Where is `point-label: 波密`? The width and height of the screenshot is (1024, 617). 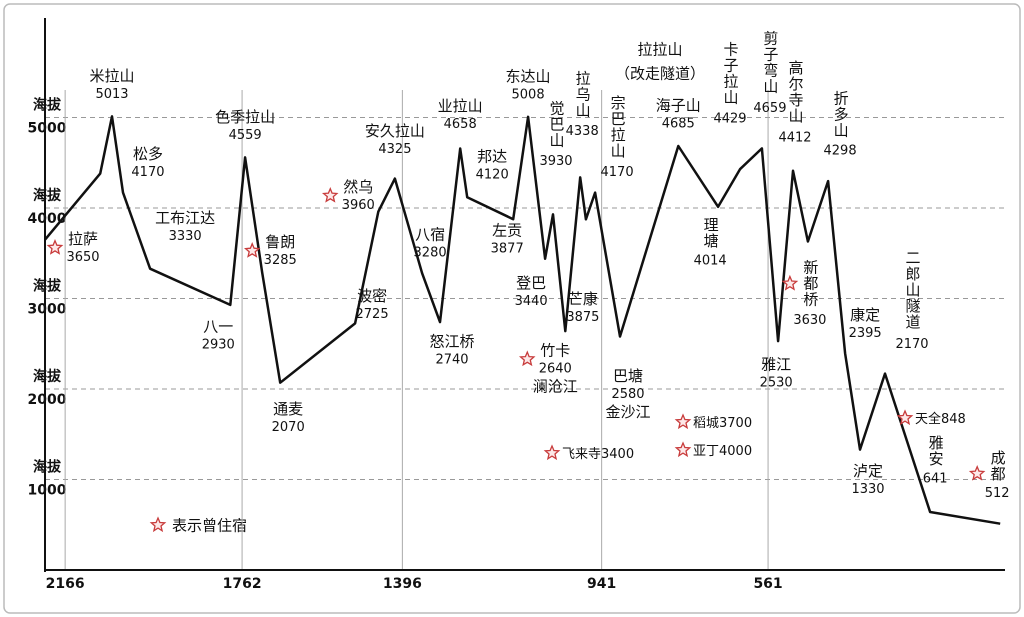 point-label: 波密 is located at coordinates (372, 296).